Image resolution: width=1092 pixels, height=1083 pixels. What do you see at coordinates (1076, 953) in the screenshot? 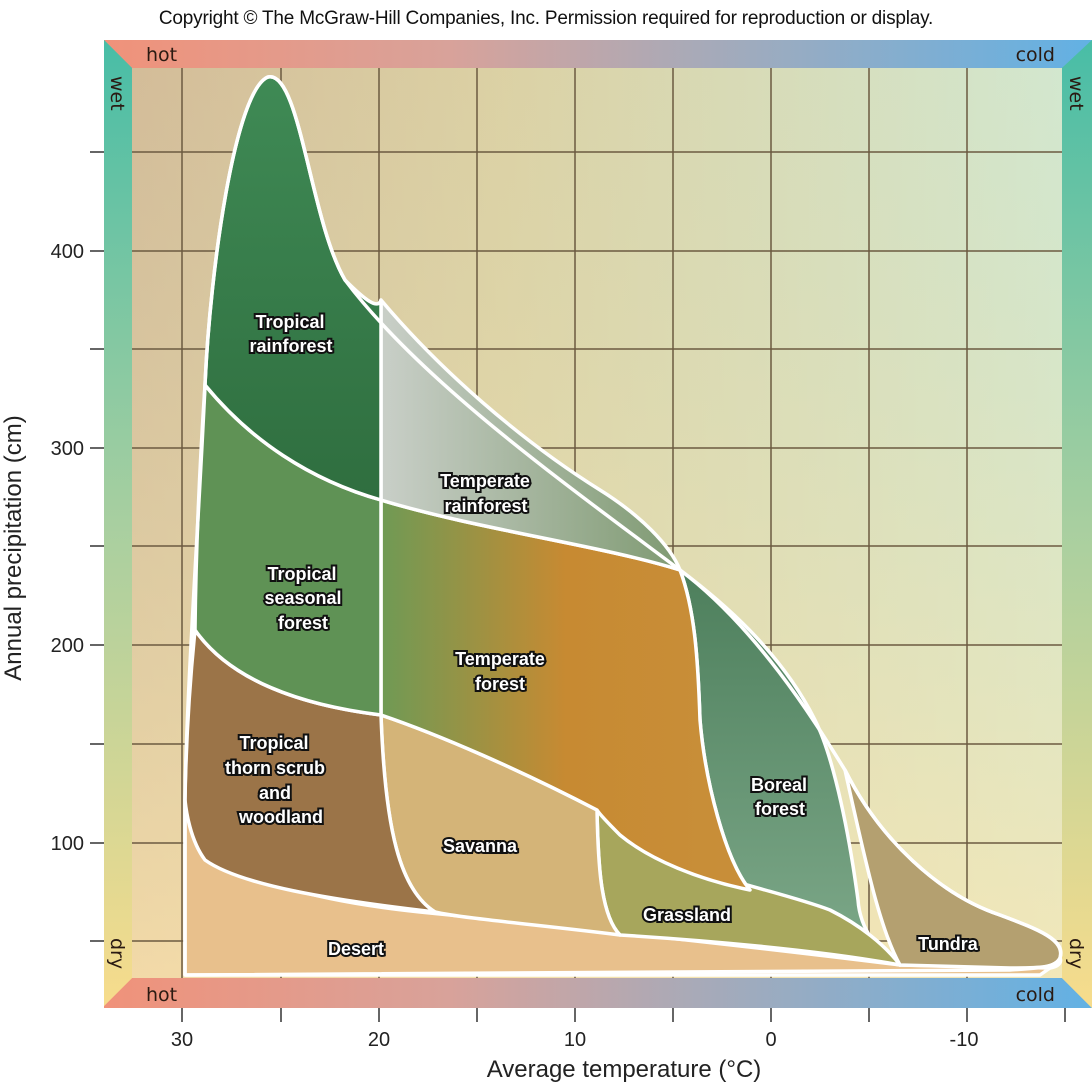
I see `right-dry-label: dry` at bounding box center [1076, 953].